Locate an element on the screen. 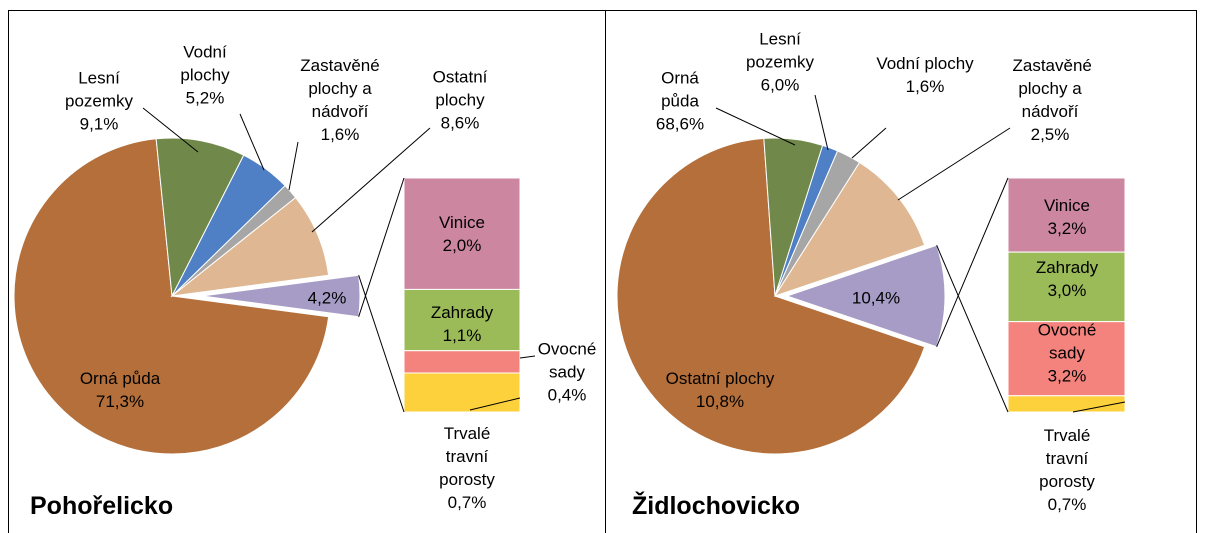 The height and width of the screenshot is (533, 1206). chart-title: Pohořelicko is located at coordinates (102, 506).